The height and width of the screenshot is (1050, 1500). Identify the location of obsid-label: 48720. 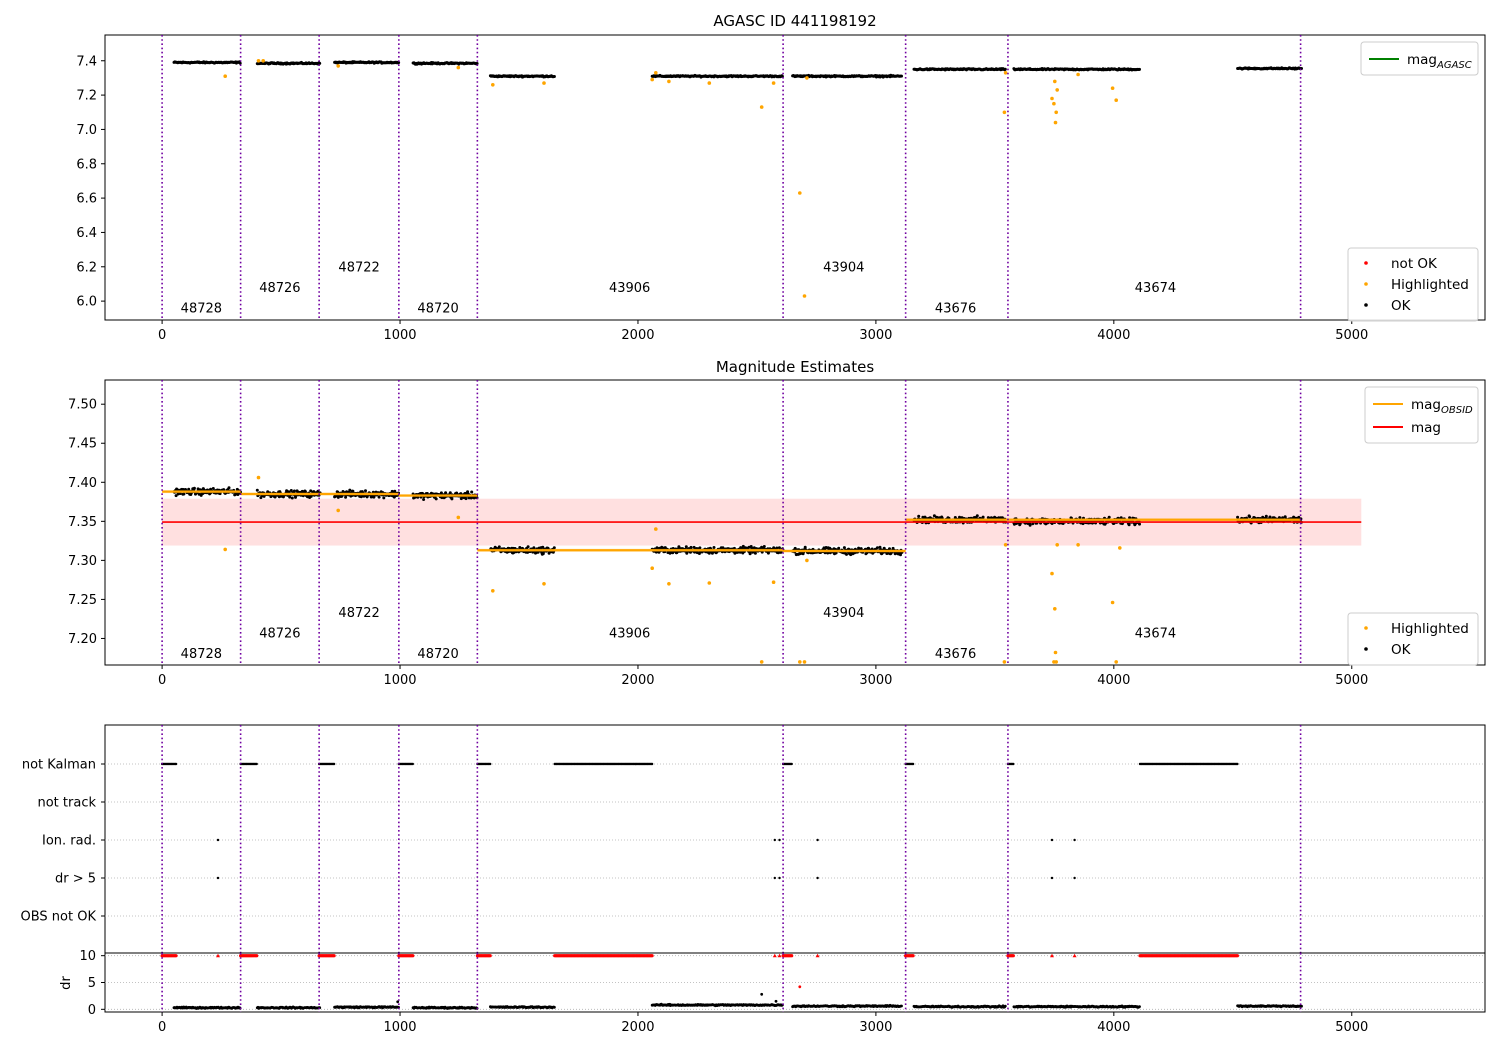
(437, 308).